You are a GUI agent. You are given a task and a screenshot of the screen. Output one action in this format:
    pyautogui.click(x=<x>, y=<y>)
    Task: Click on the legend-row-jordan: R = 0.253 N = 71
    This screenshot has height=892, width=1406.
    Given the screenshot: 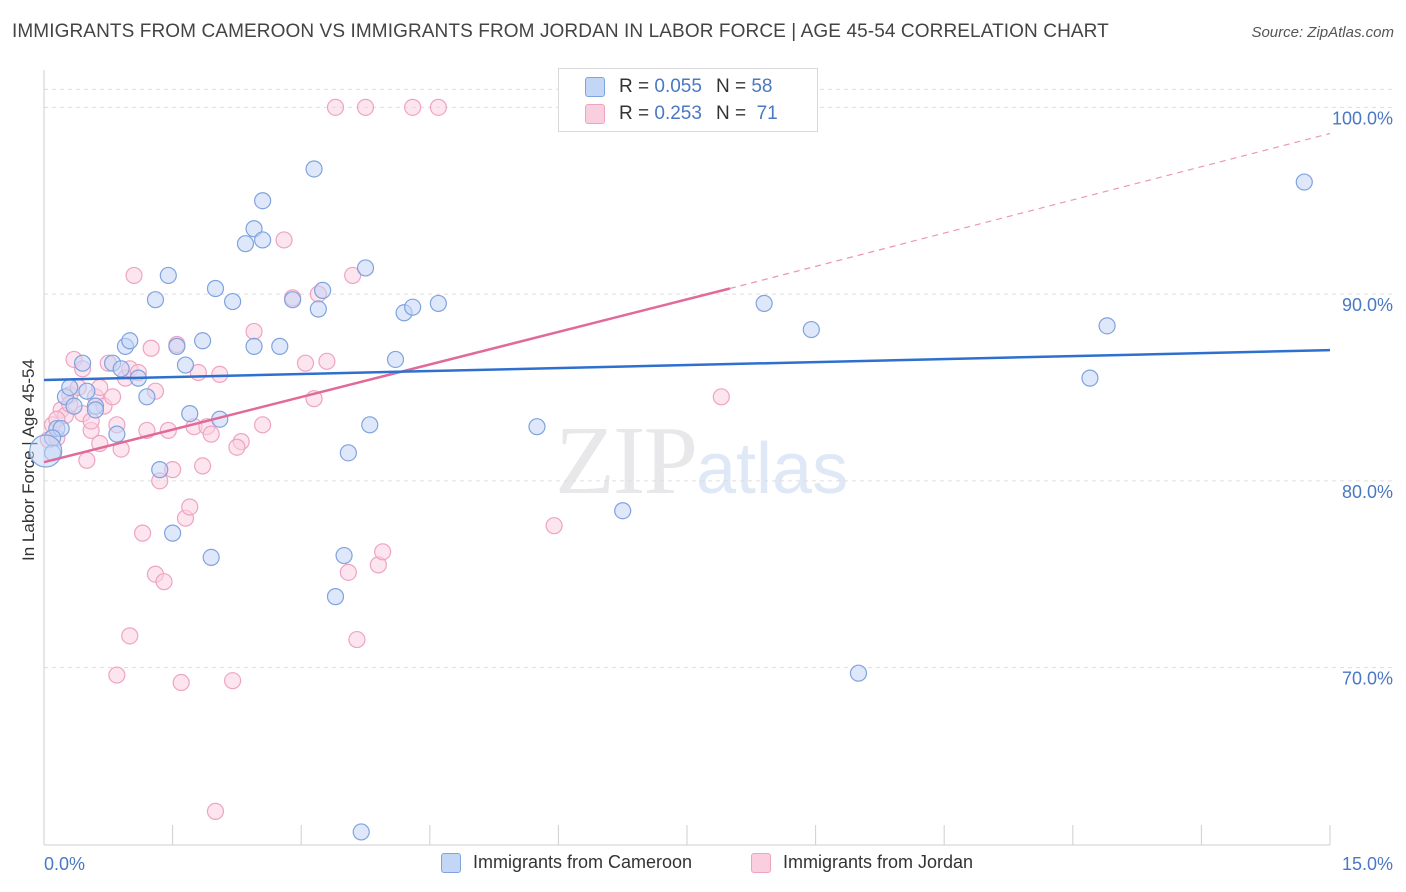 What is the action you would take?
    pyautogui.click(x=681, y=114)
    